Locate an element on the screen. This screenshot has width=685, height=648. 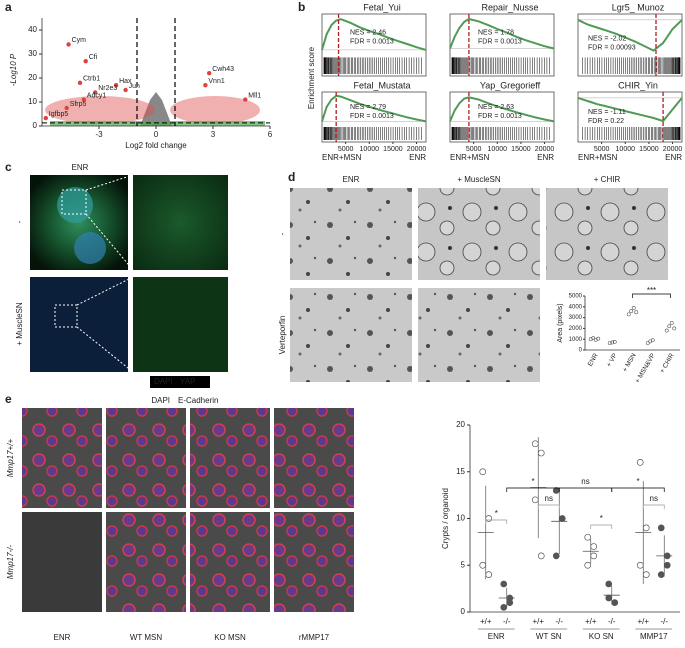
gsea-title: Fetal_Yui is located at coordinates (382, 7).